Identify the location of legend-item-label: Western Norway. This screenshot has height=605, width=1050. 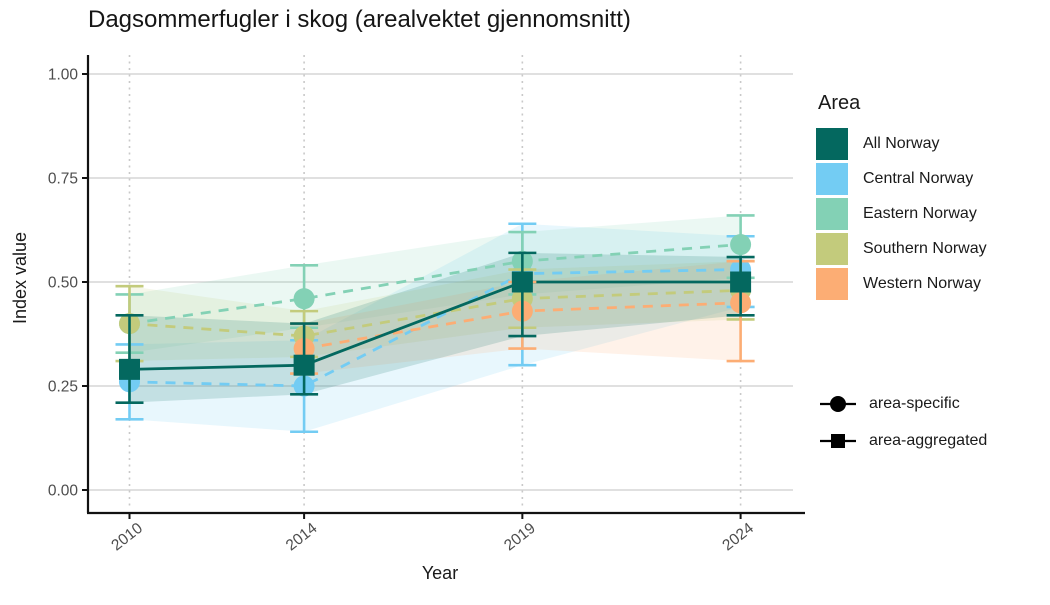
(922, 283).